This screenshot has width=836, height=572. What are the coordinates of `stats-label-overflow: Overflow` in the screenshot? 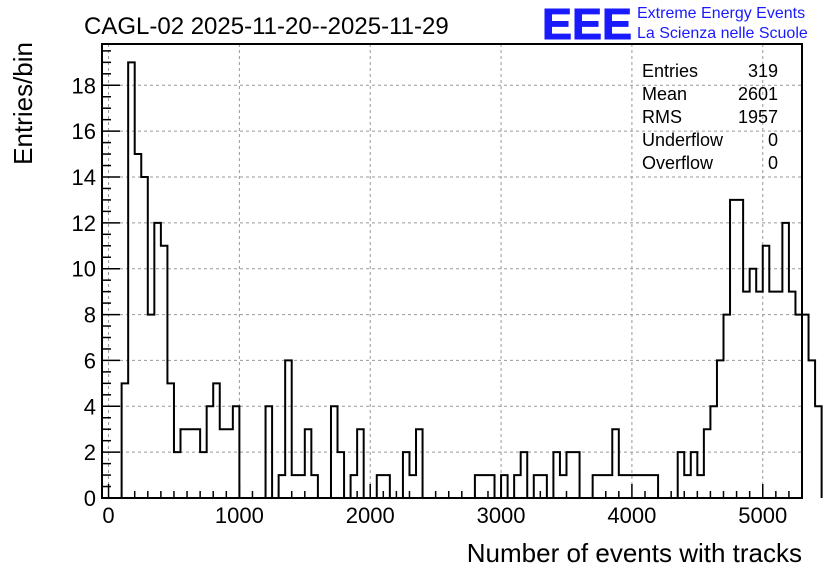 It's located at (678, 163).